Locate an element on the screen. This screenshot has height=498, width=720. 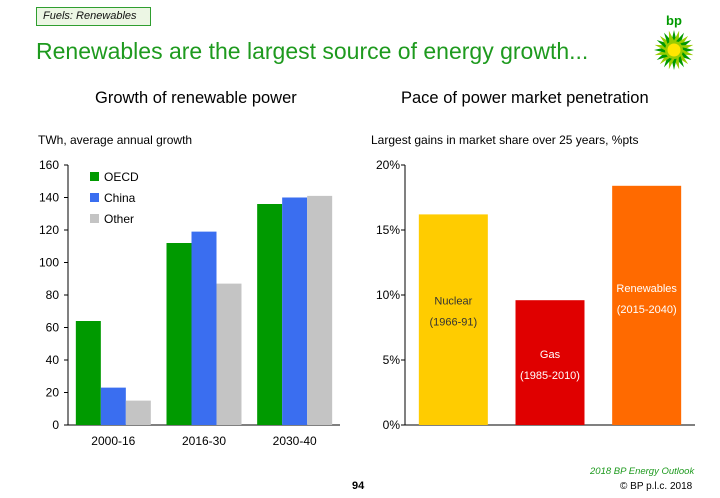
chart1-x-tick-label: 2016-30 is located at coordinates (204, 441).